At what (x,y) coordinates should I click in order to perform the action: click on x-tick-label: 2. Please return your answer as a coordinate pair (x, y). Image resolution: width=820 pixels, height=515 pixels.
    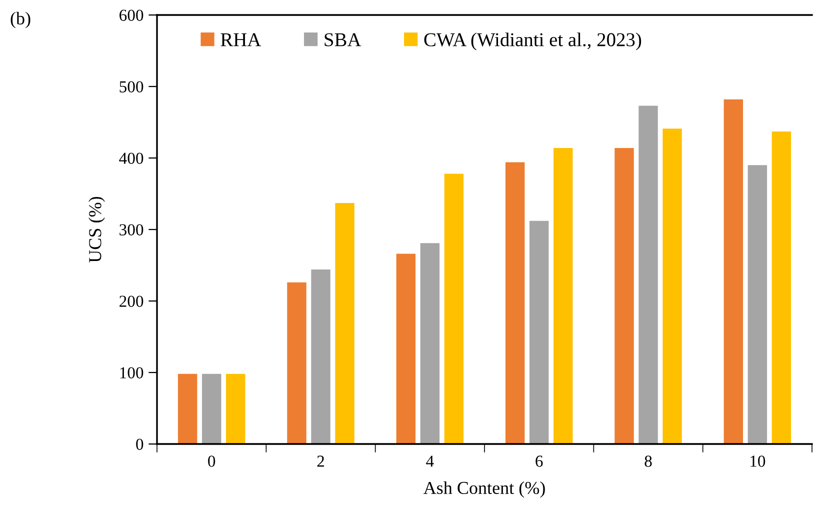
    Looking at the image, I should click on (320, 461).